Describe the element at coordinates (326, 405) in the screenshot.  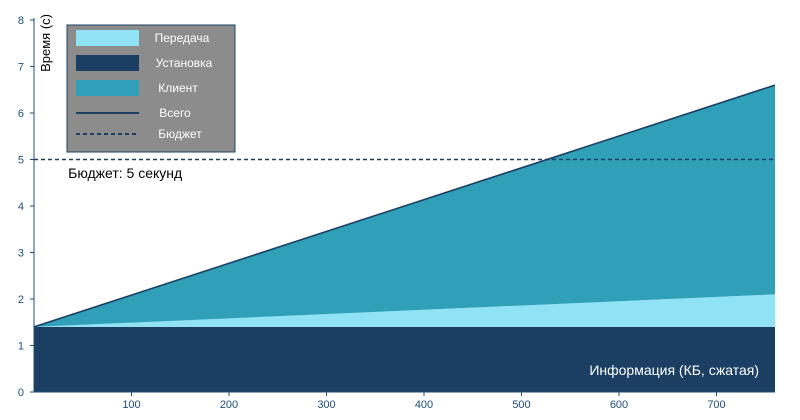
I see `x-tick-label: 300` at that location.